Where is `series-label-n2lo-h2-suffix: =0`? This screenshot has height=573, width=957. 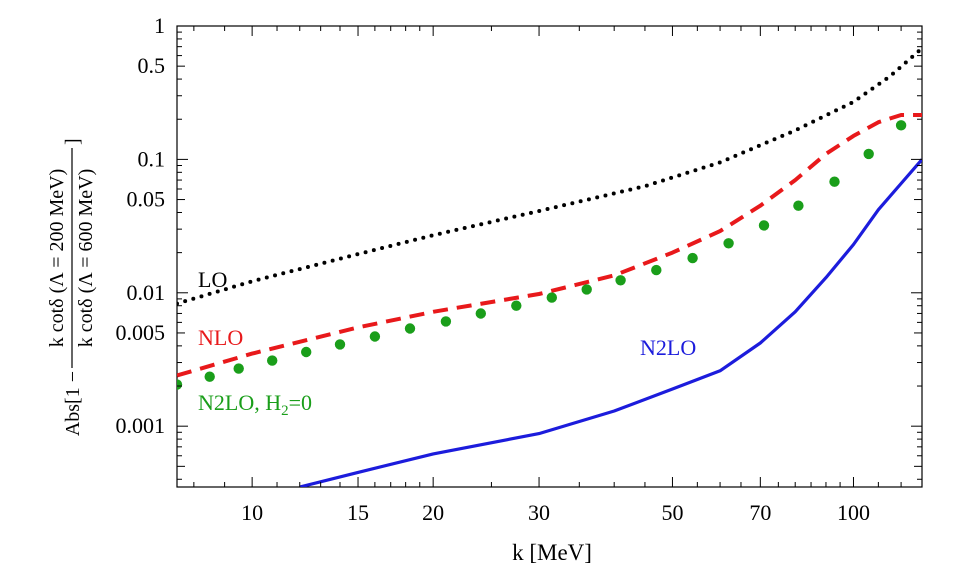 series-label-n2lo-h2-suffix: =0 is located at coordinates (300, 402).